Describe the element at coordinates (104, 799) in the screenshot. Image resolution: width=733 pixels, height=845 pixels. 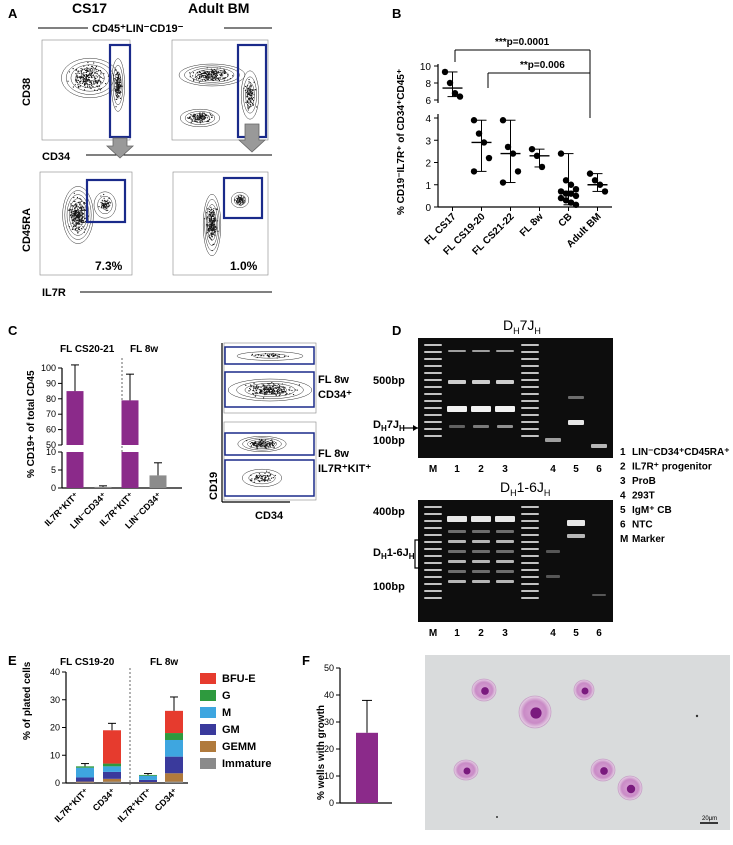
I see `x-tick-label: CD34⁺` at that location.